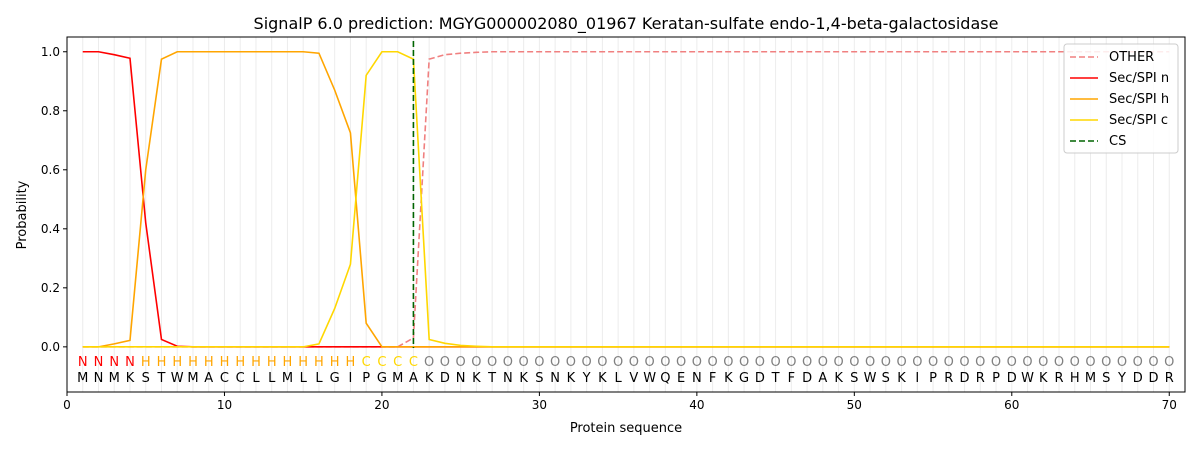  Describe the element at coordinates (626, 428) in the screenshot. I see `x-axis-label: Protein sequence` at that location.